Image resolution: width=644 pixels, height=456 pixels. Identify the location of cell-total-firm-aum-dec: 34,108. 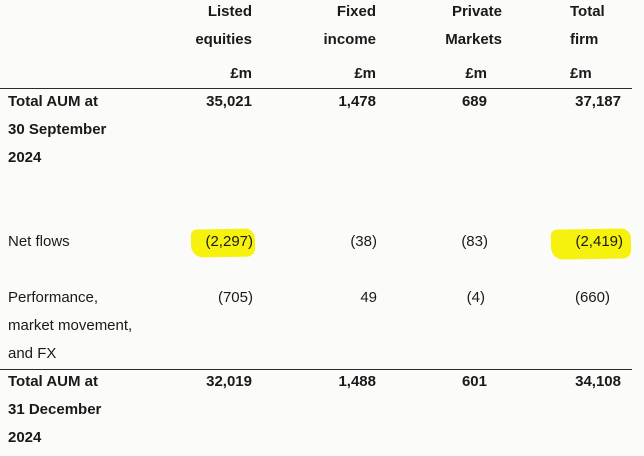
(598, 381).